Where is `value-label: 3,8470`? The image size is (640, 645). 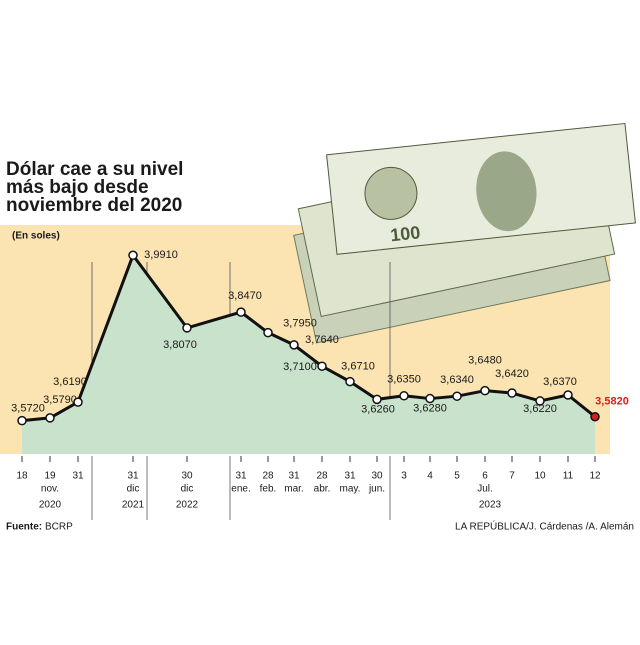
value-label: 3,8470 is located at coordinates (245, 296).